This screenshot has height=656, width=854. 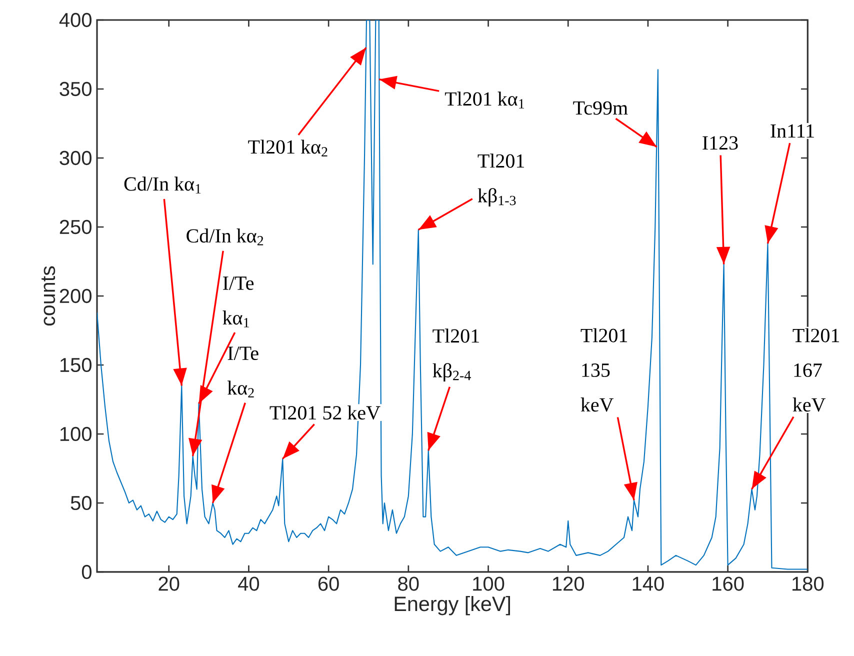 I want to click on annotation: Tl201 kα$_{2}$, so click(x=288, y=148).